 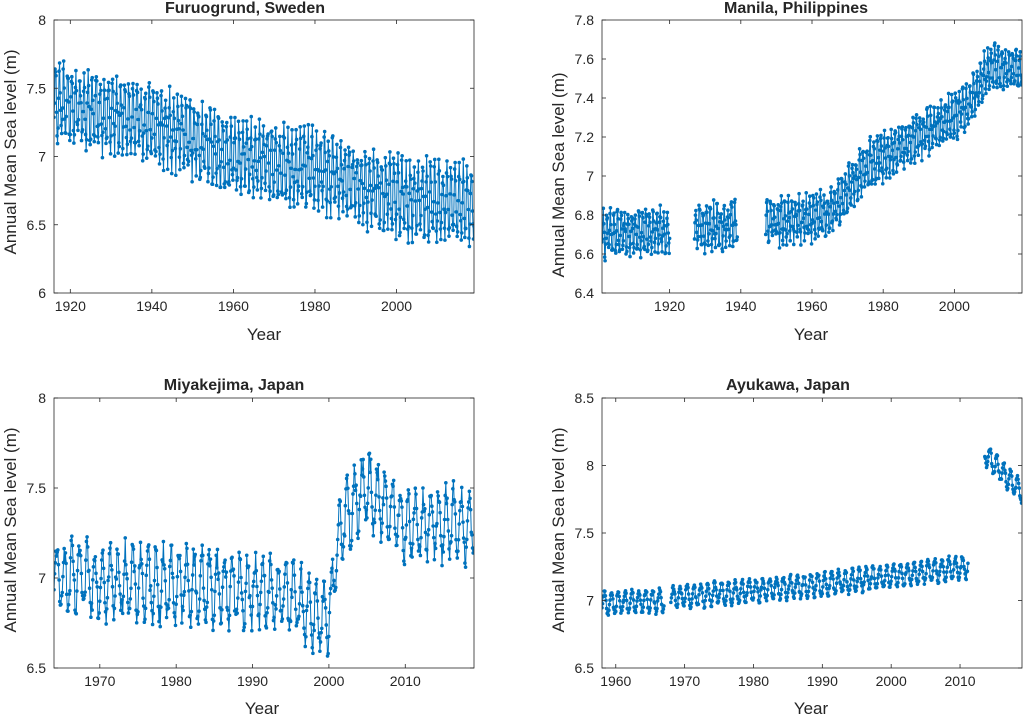 What do you see at coordinates (176, 681) in the screenshot?
I see `x-tick-label: 1980` at bounding box center [176, 681].